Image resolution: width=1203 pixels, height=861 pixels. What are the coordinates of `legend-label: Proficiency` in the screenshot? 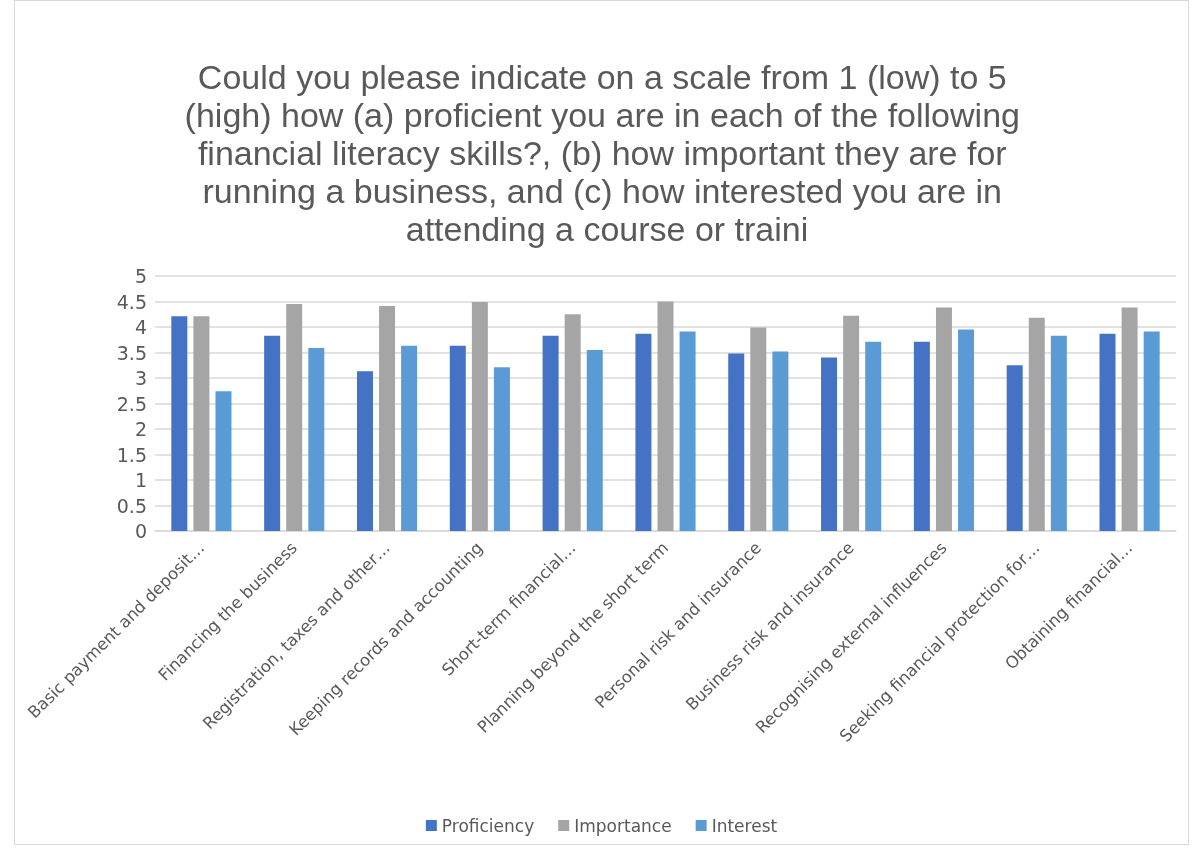 It's located at (488, 825).